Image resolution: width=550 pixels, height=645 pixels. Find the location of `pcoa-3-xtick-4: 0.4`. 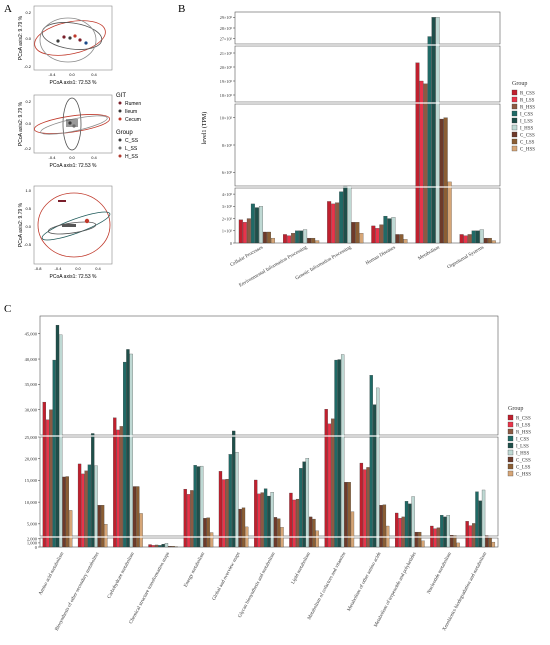

pcoa-3-xtick-4: 0.4 is located at coordinates (98, 268).